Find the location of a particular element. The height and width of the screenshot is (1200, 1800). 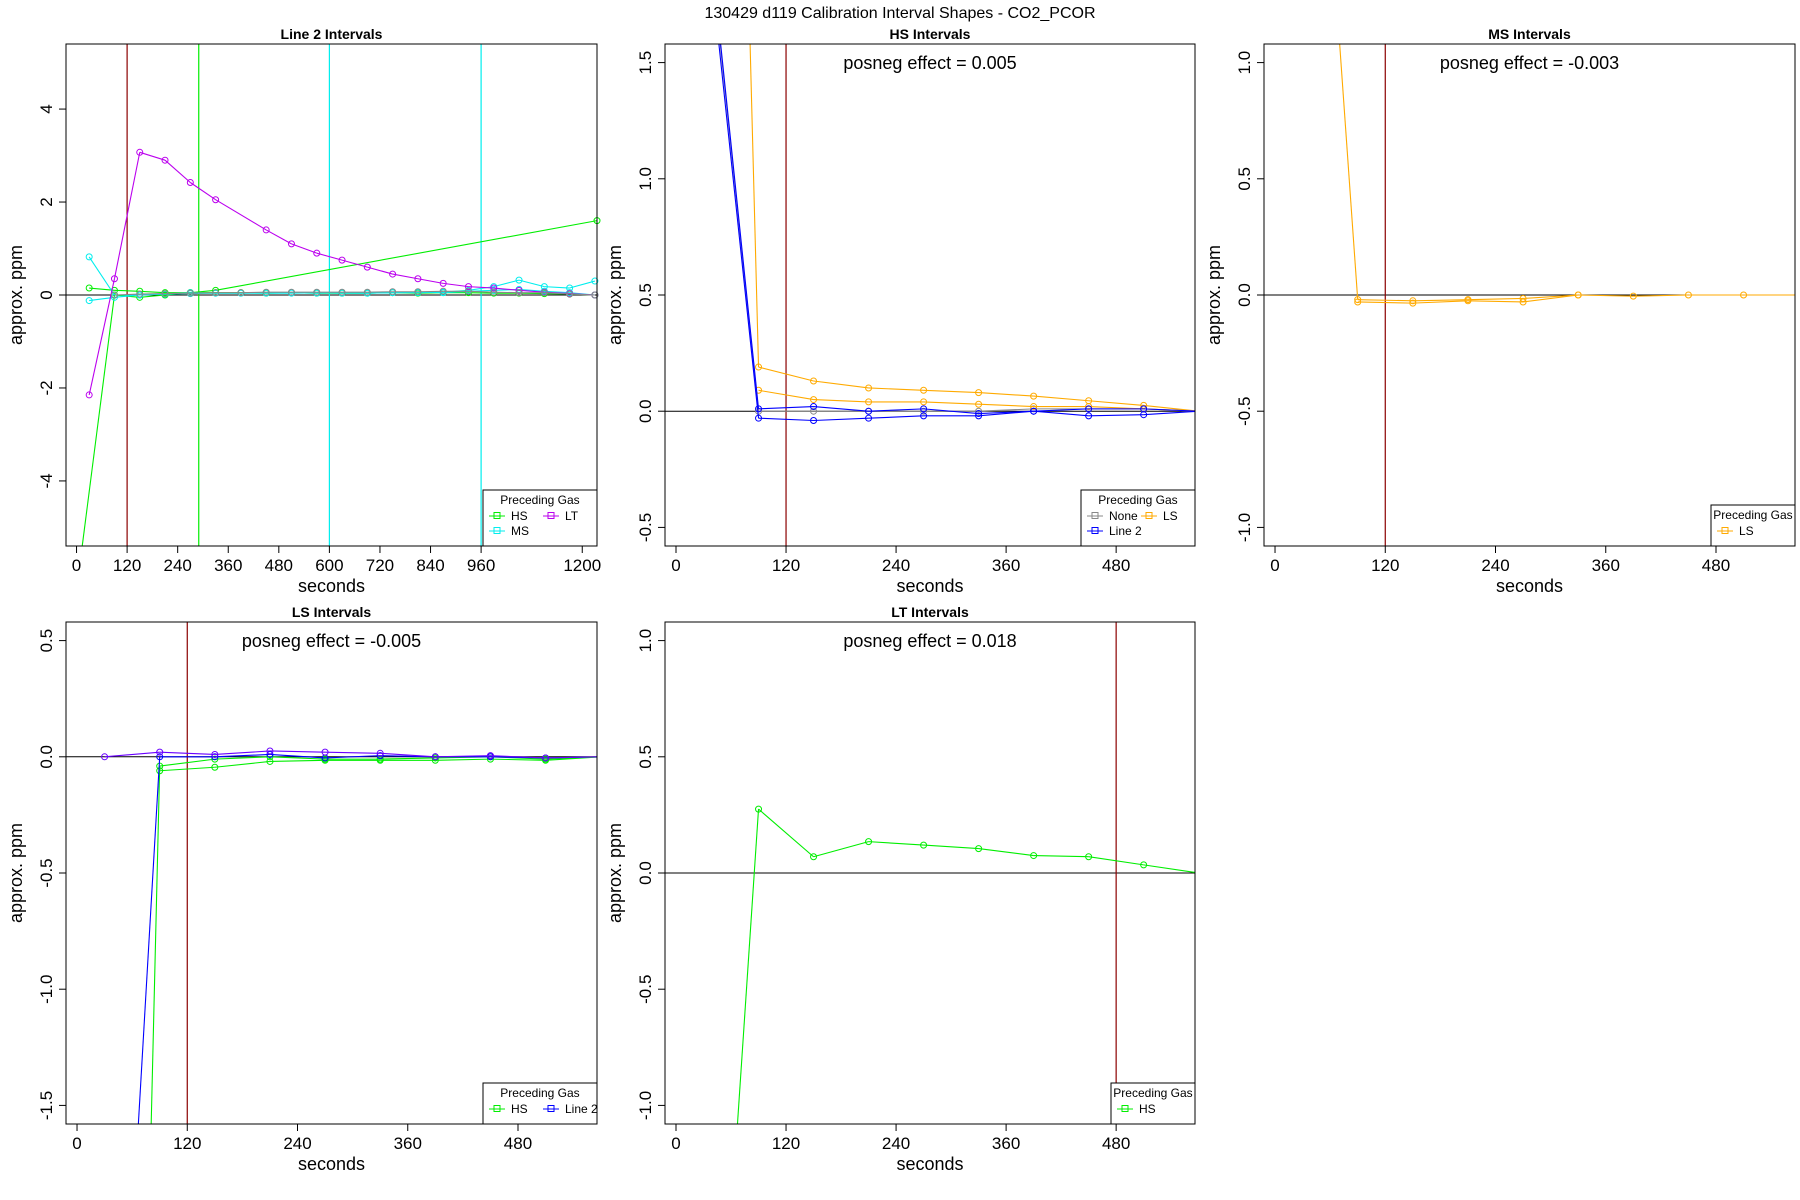

y-tick-label: 0.0 is located at coordinates (46, 757).